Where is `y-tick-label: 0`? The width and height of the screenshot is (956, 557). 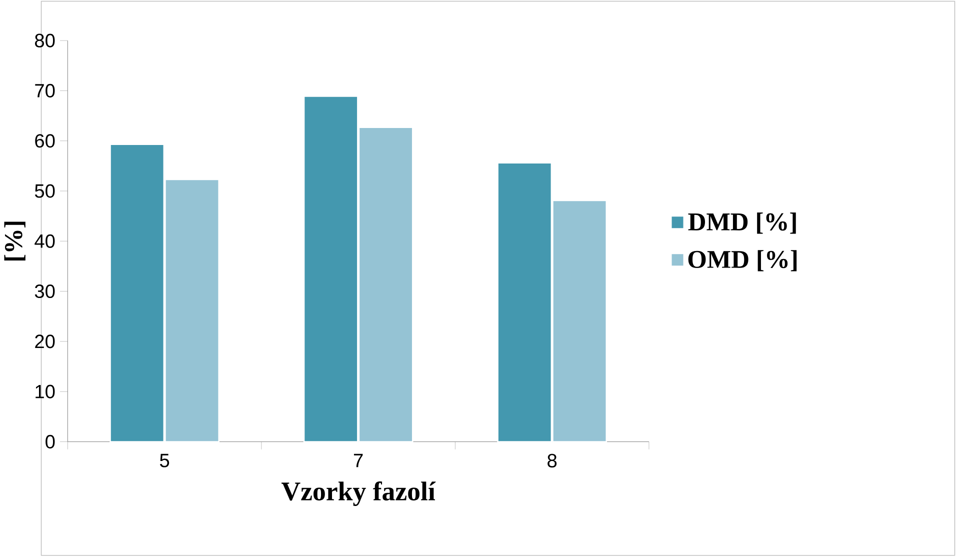
y-tick-label: 0 is located at coordinates (50, 442).